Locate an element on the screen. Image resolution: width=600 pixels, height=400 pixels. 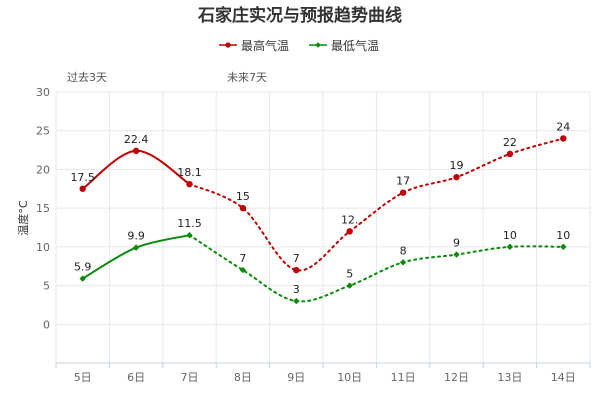
legend-label-min: 最低气温 is located at coordinates (355, 45).